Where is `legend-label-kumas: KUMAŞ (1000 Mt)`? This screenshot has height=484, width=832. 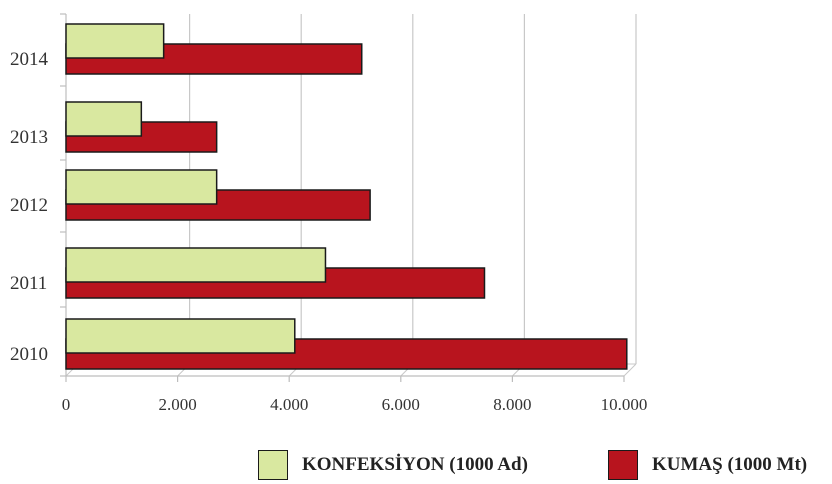 legend-label-kumas: KUMAŞ (1000 Mt) is located at coordinates (730, 464).